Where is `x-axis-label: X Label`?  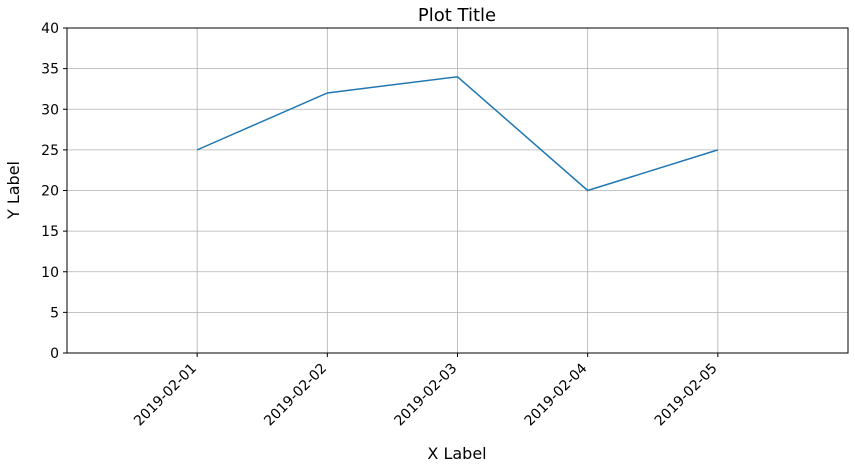
x-axis-label: X Label is located at coordinates (456, 453).